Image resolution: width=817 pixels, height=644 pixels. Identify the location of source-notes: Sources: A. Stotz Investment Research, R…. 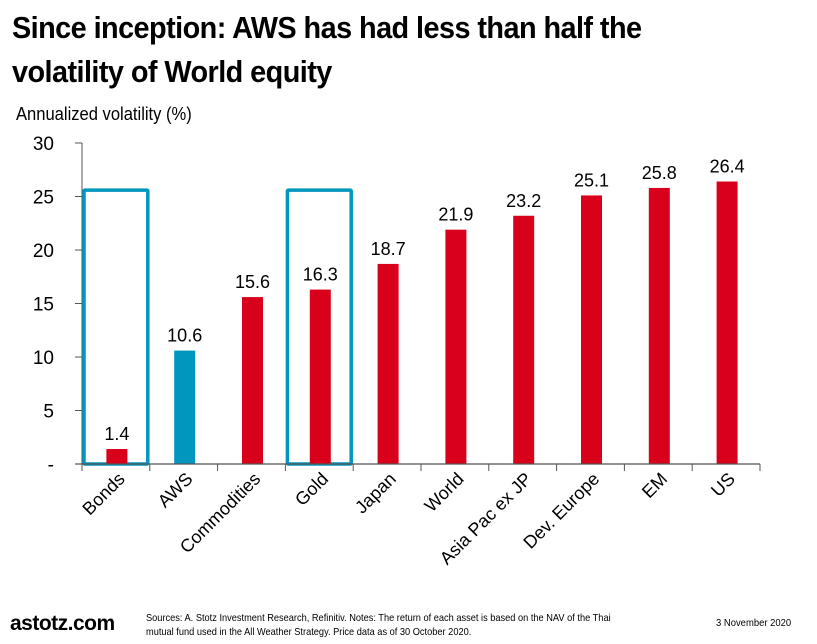
(392, 625).